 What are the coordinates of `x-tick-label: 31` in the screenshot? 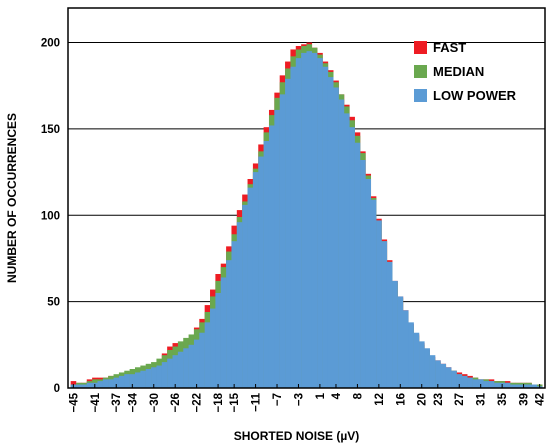 It's located at (482, 398).